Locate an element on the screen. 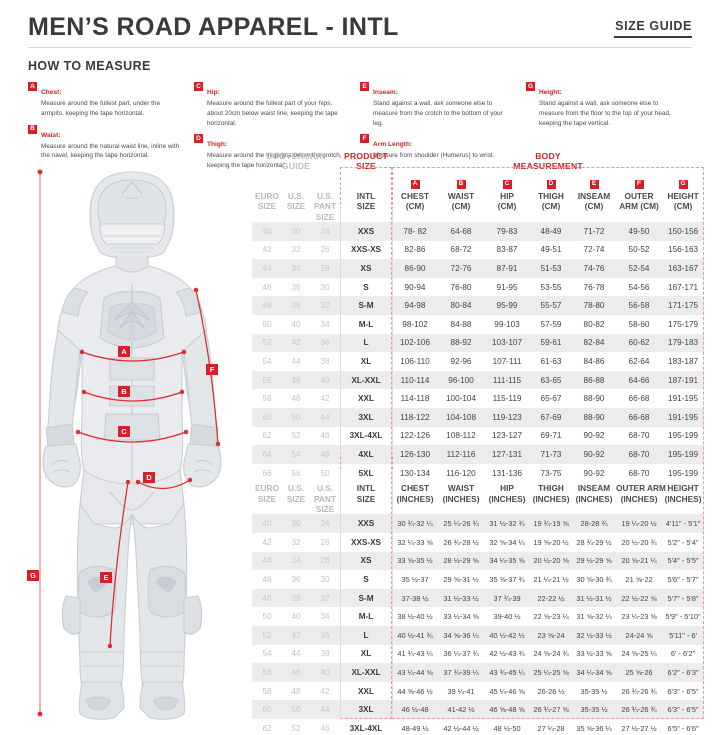  cell-waist: 36 ¼-37 ¾ is located at coordinates (461, 654).